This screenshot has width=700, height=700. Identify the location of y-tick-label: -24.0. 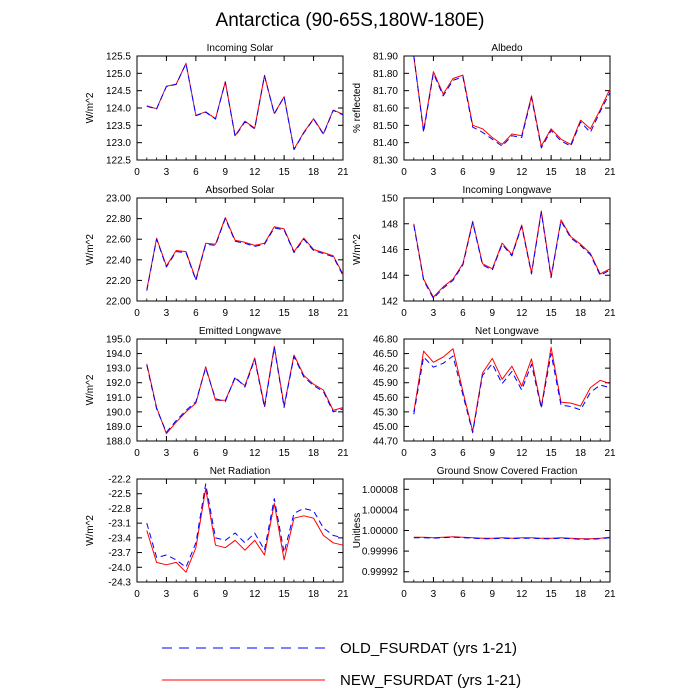
(119, 568).